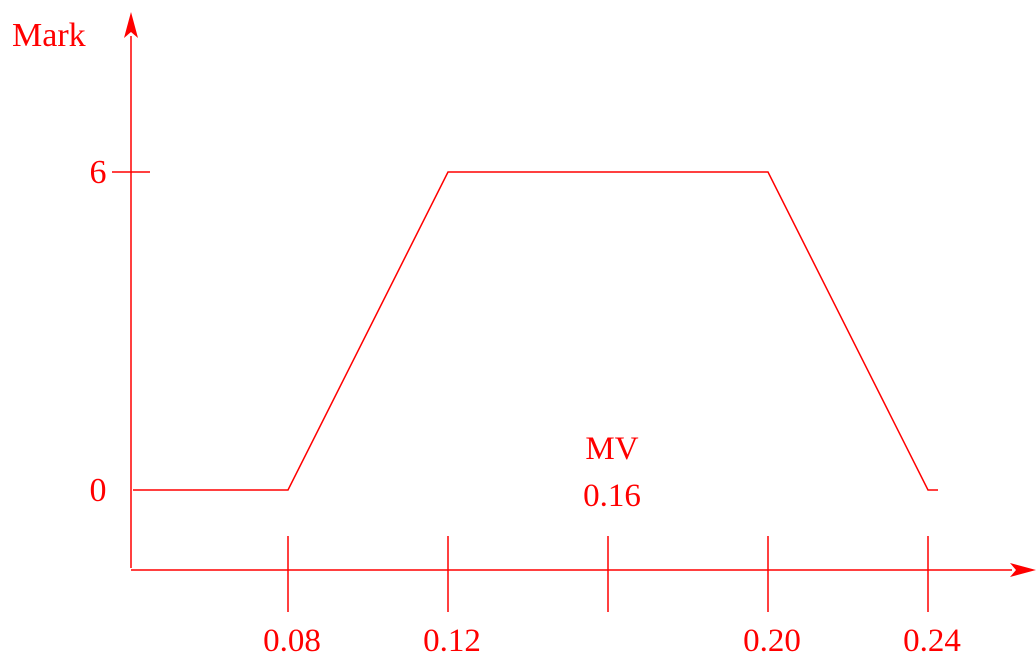 This screenshot has height=659, width=1036. Describe the element at coordinates (292, 641) in the screenshot. I see `x-tick-label-0.08: 0.08` at that location.